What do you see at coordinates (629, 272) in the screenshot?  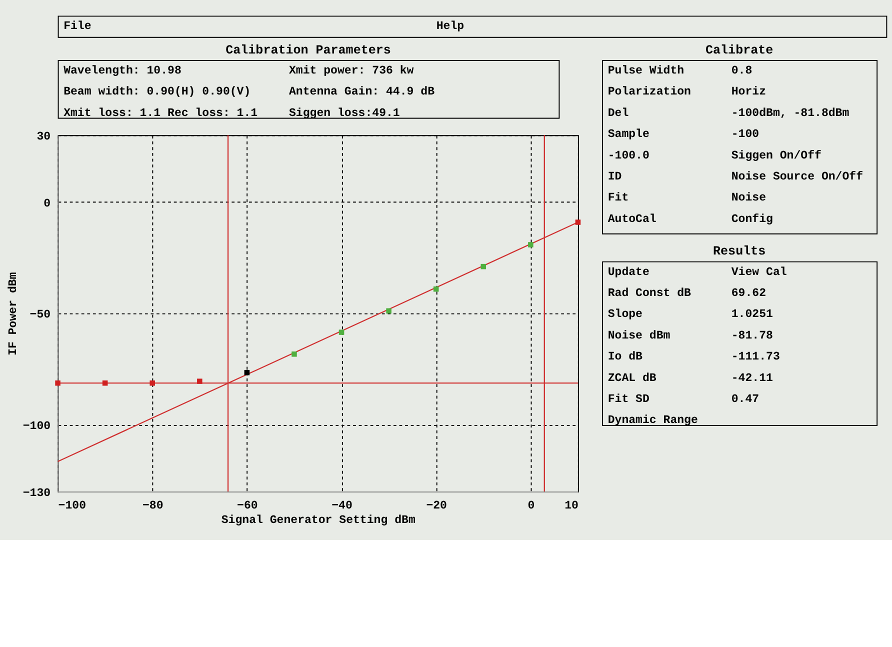 I see `text: Update` at bounding box center [629, 272].